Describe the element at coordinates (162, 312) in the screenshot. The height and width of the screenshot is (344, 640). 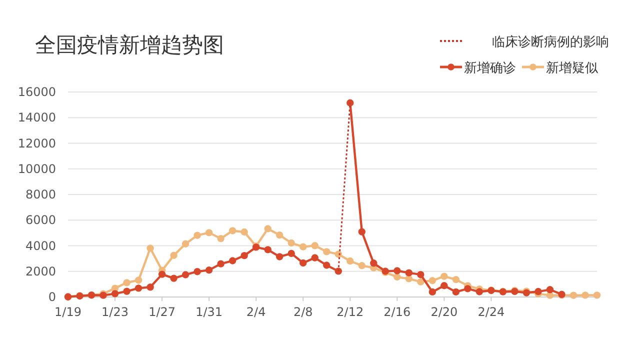
I see `x-tick-label: 1/27` at that location.